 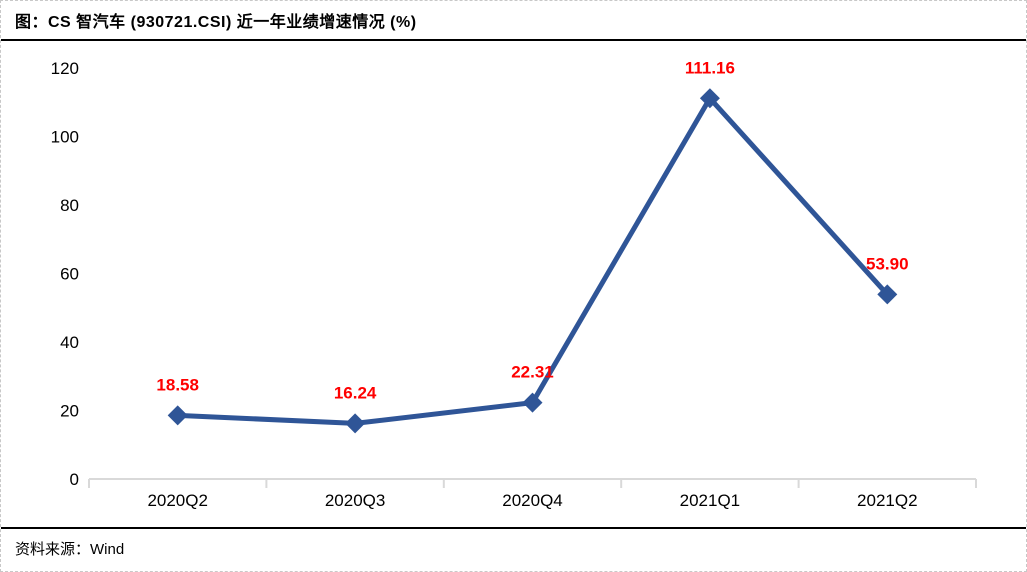 I want to click on data-point-label: 16.24, so click(x=355, y=392).